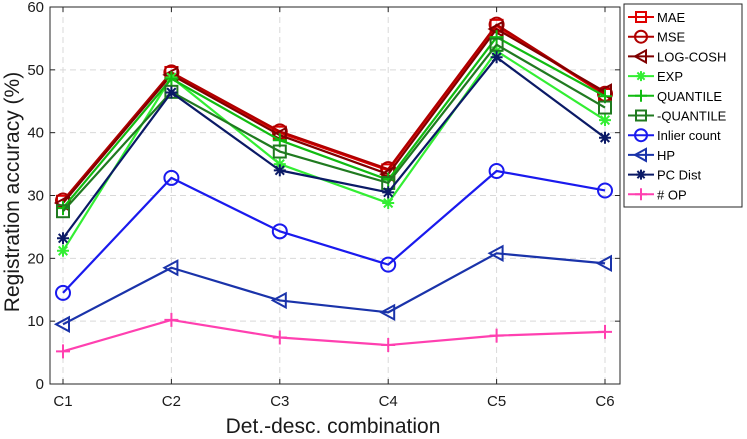 This screenshot has height=439, width=747. Describe the element at coordinates (641, 17) in the screenshot. I see `legend-marker-mae` at that location.